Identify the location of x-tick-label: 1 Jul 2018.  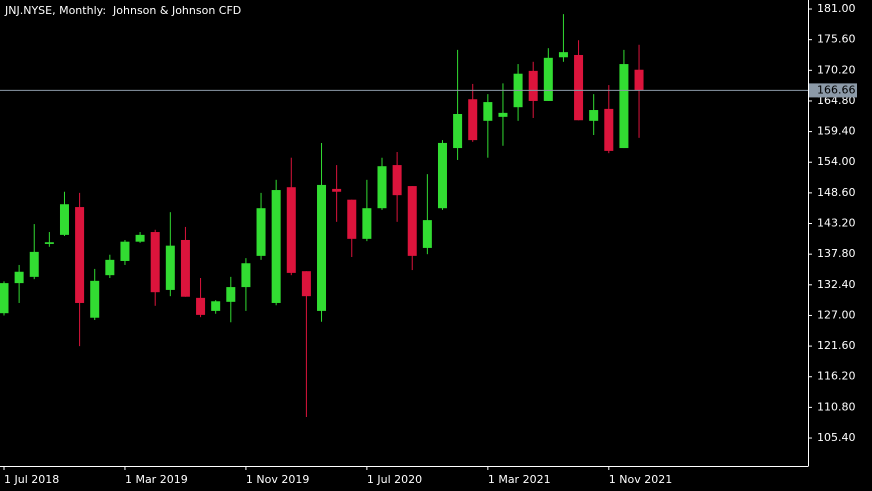
(31, 479).